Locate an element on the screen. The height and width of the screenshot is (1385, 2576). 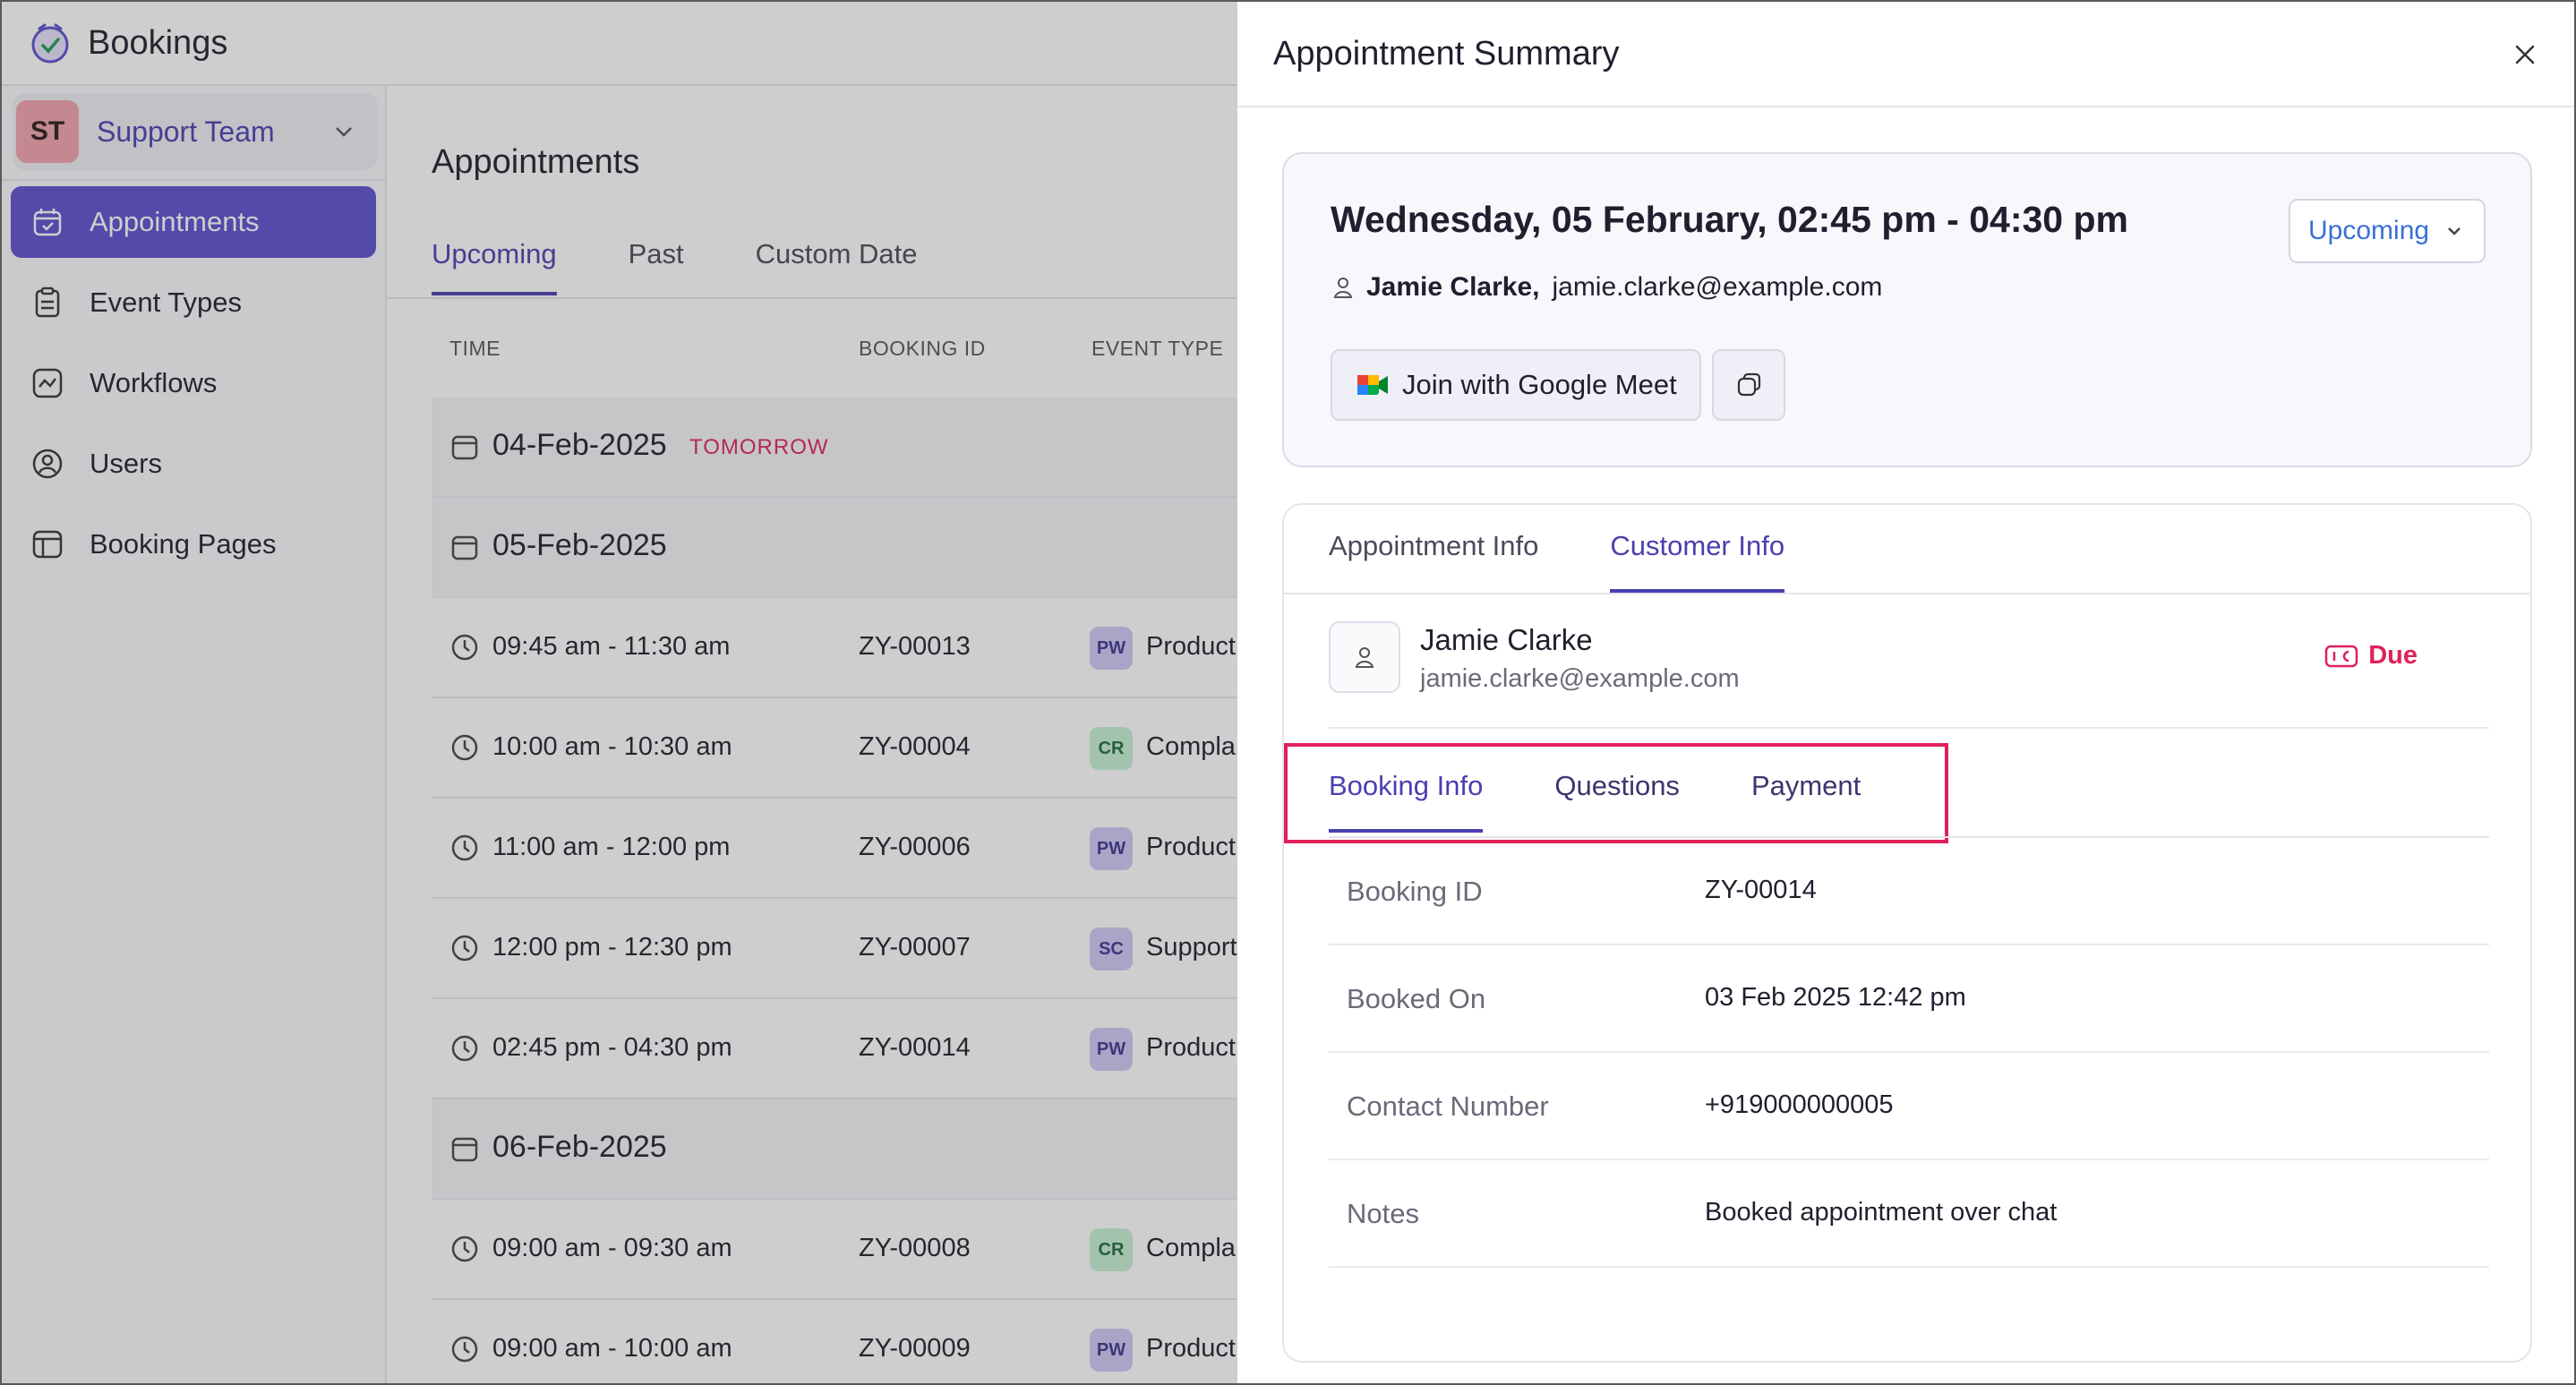
status-dropdown: Upcoming is located at coordinates (2387, 231).